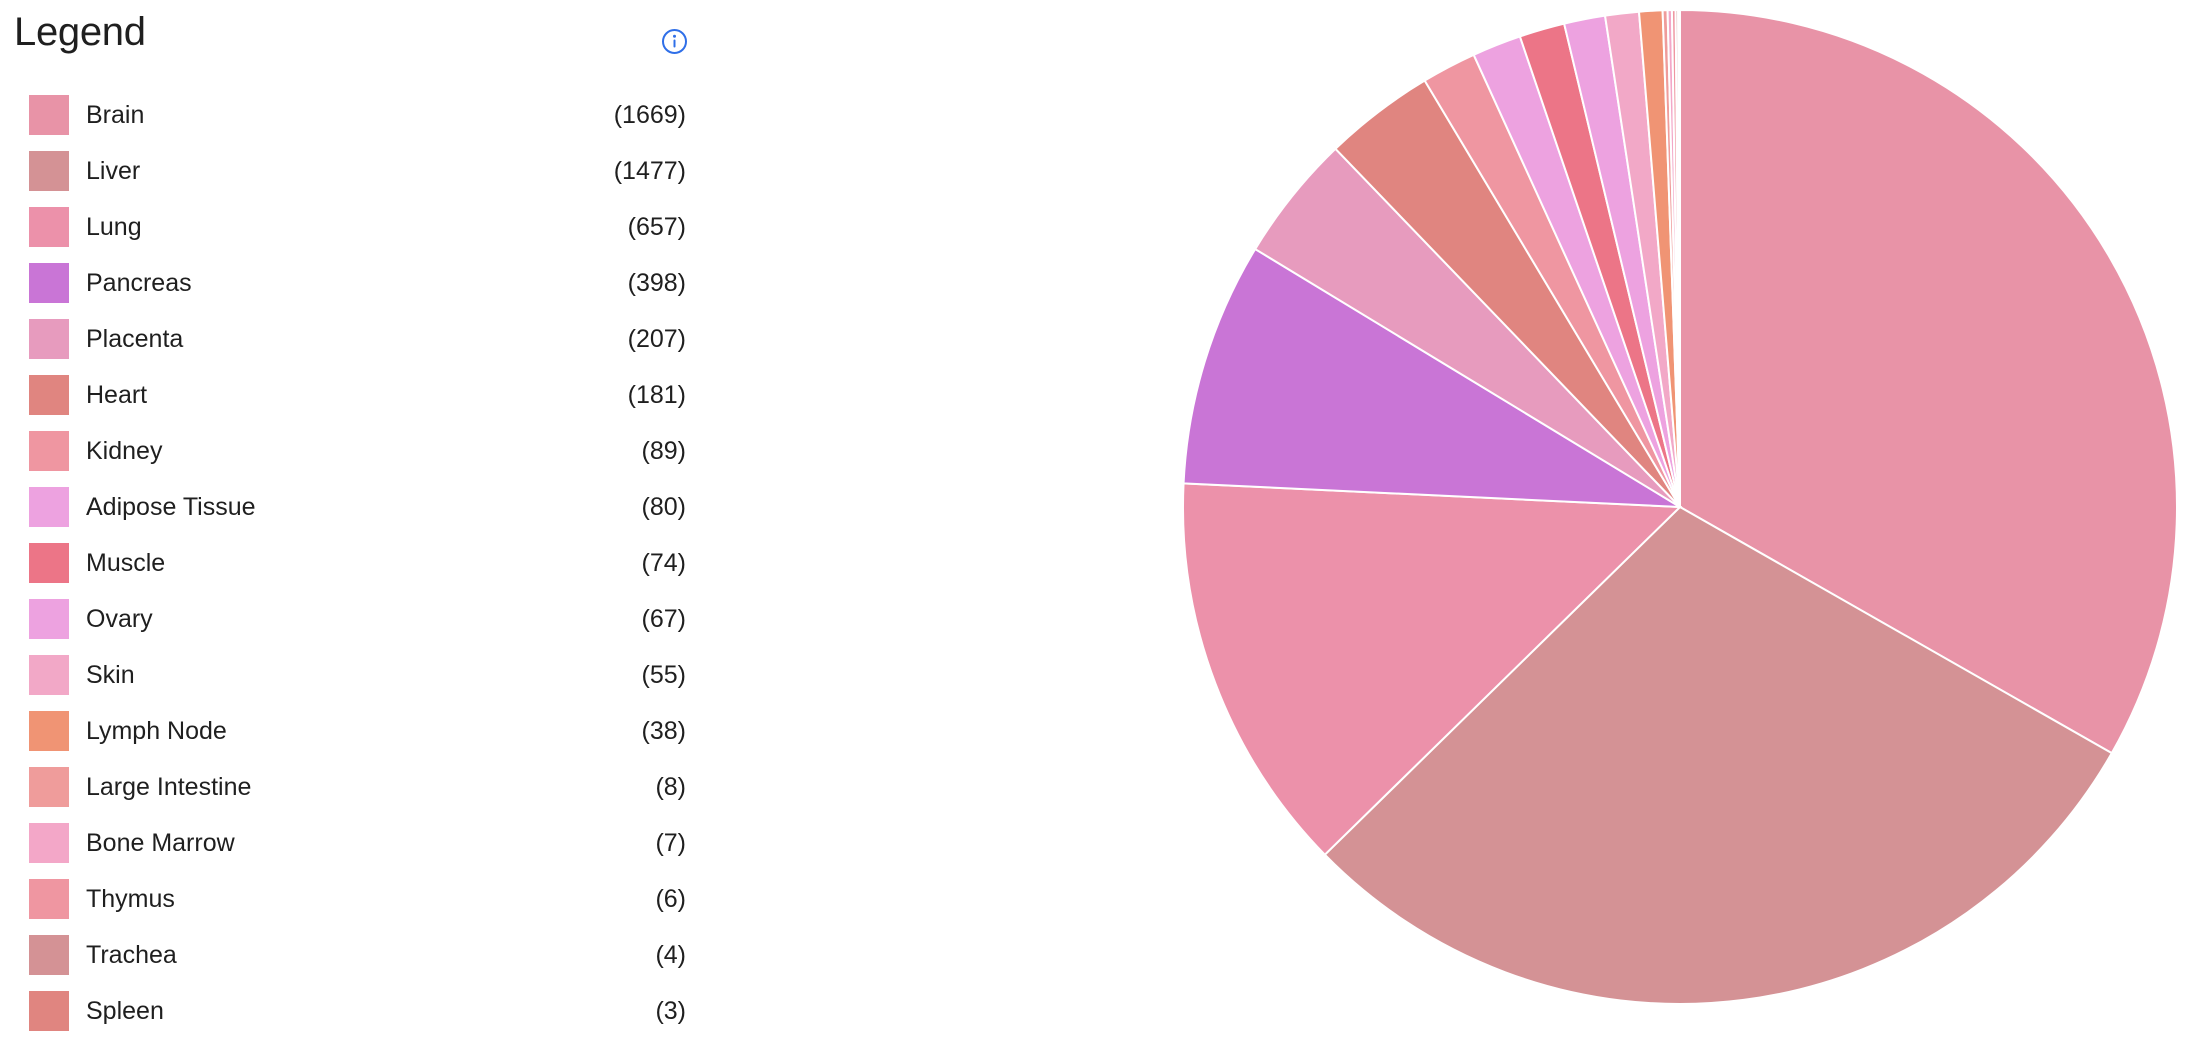 This screenshot has width=2196, height=1052. Describe the element at coordinates (110, 675) in the screenshot. I see `legend-item-label: Skin` at that location.